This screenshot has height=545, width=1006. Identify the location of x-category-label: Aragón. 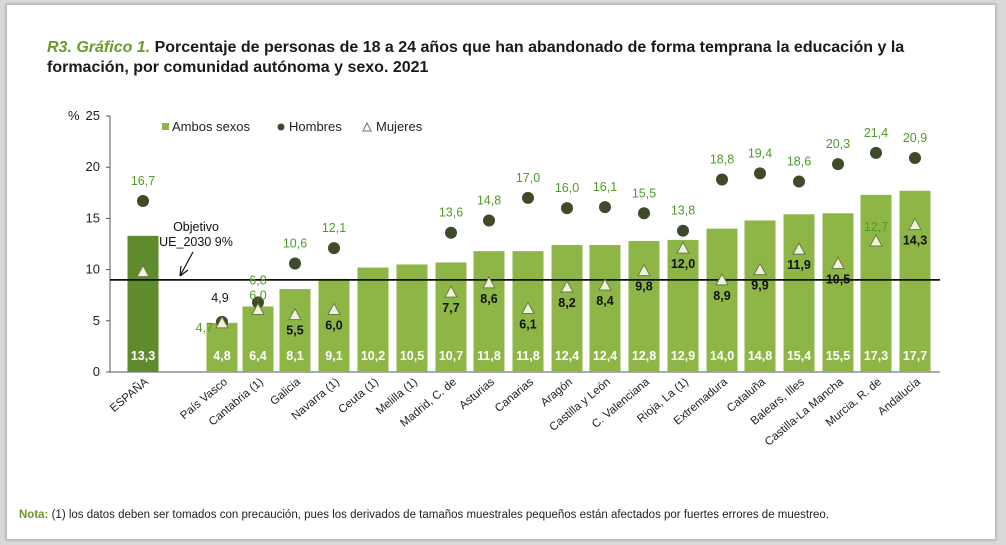
(557, 392).